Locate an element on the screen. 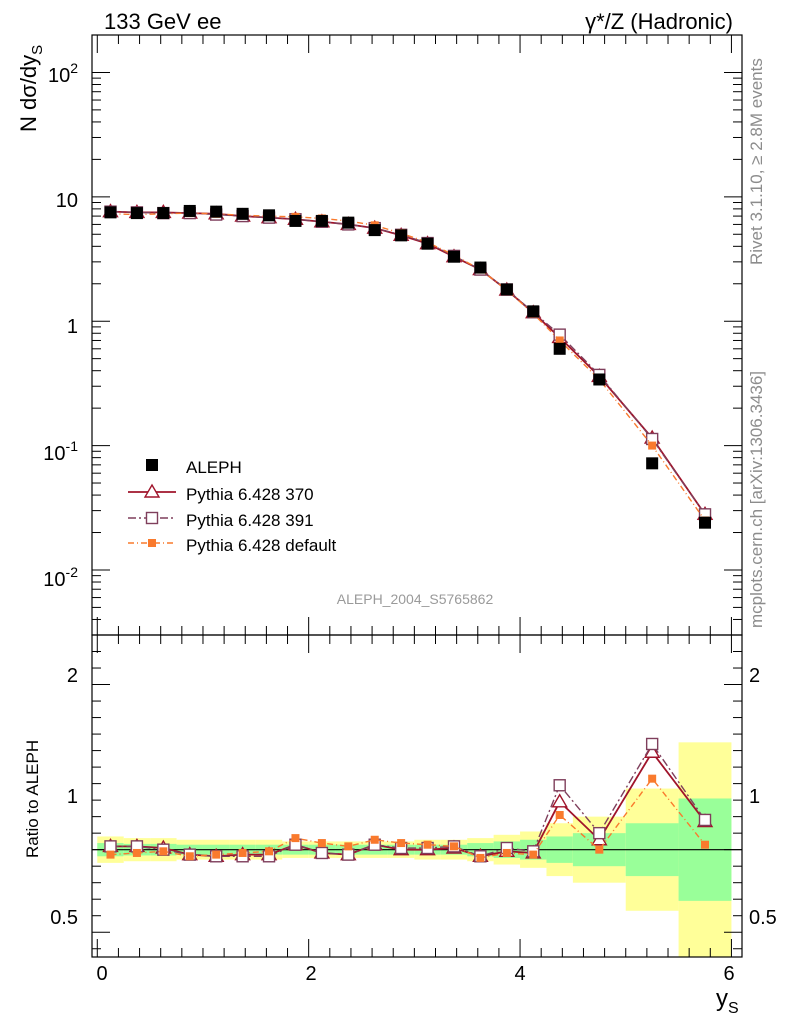  y-tick-label-10: 10 is located at coordinates (67, 201).